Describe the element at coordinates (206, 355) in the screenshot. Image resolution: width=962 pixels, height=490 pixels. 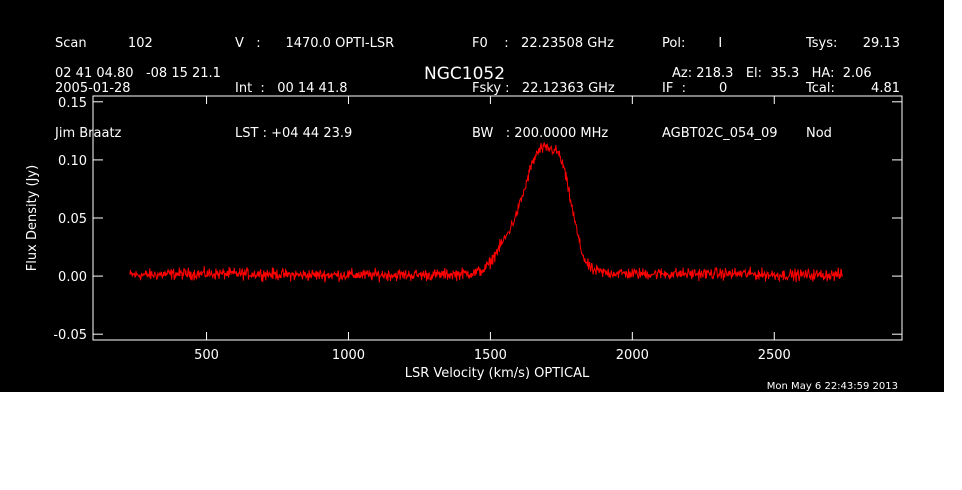
I see `x-tick-label: 500` at that location.